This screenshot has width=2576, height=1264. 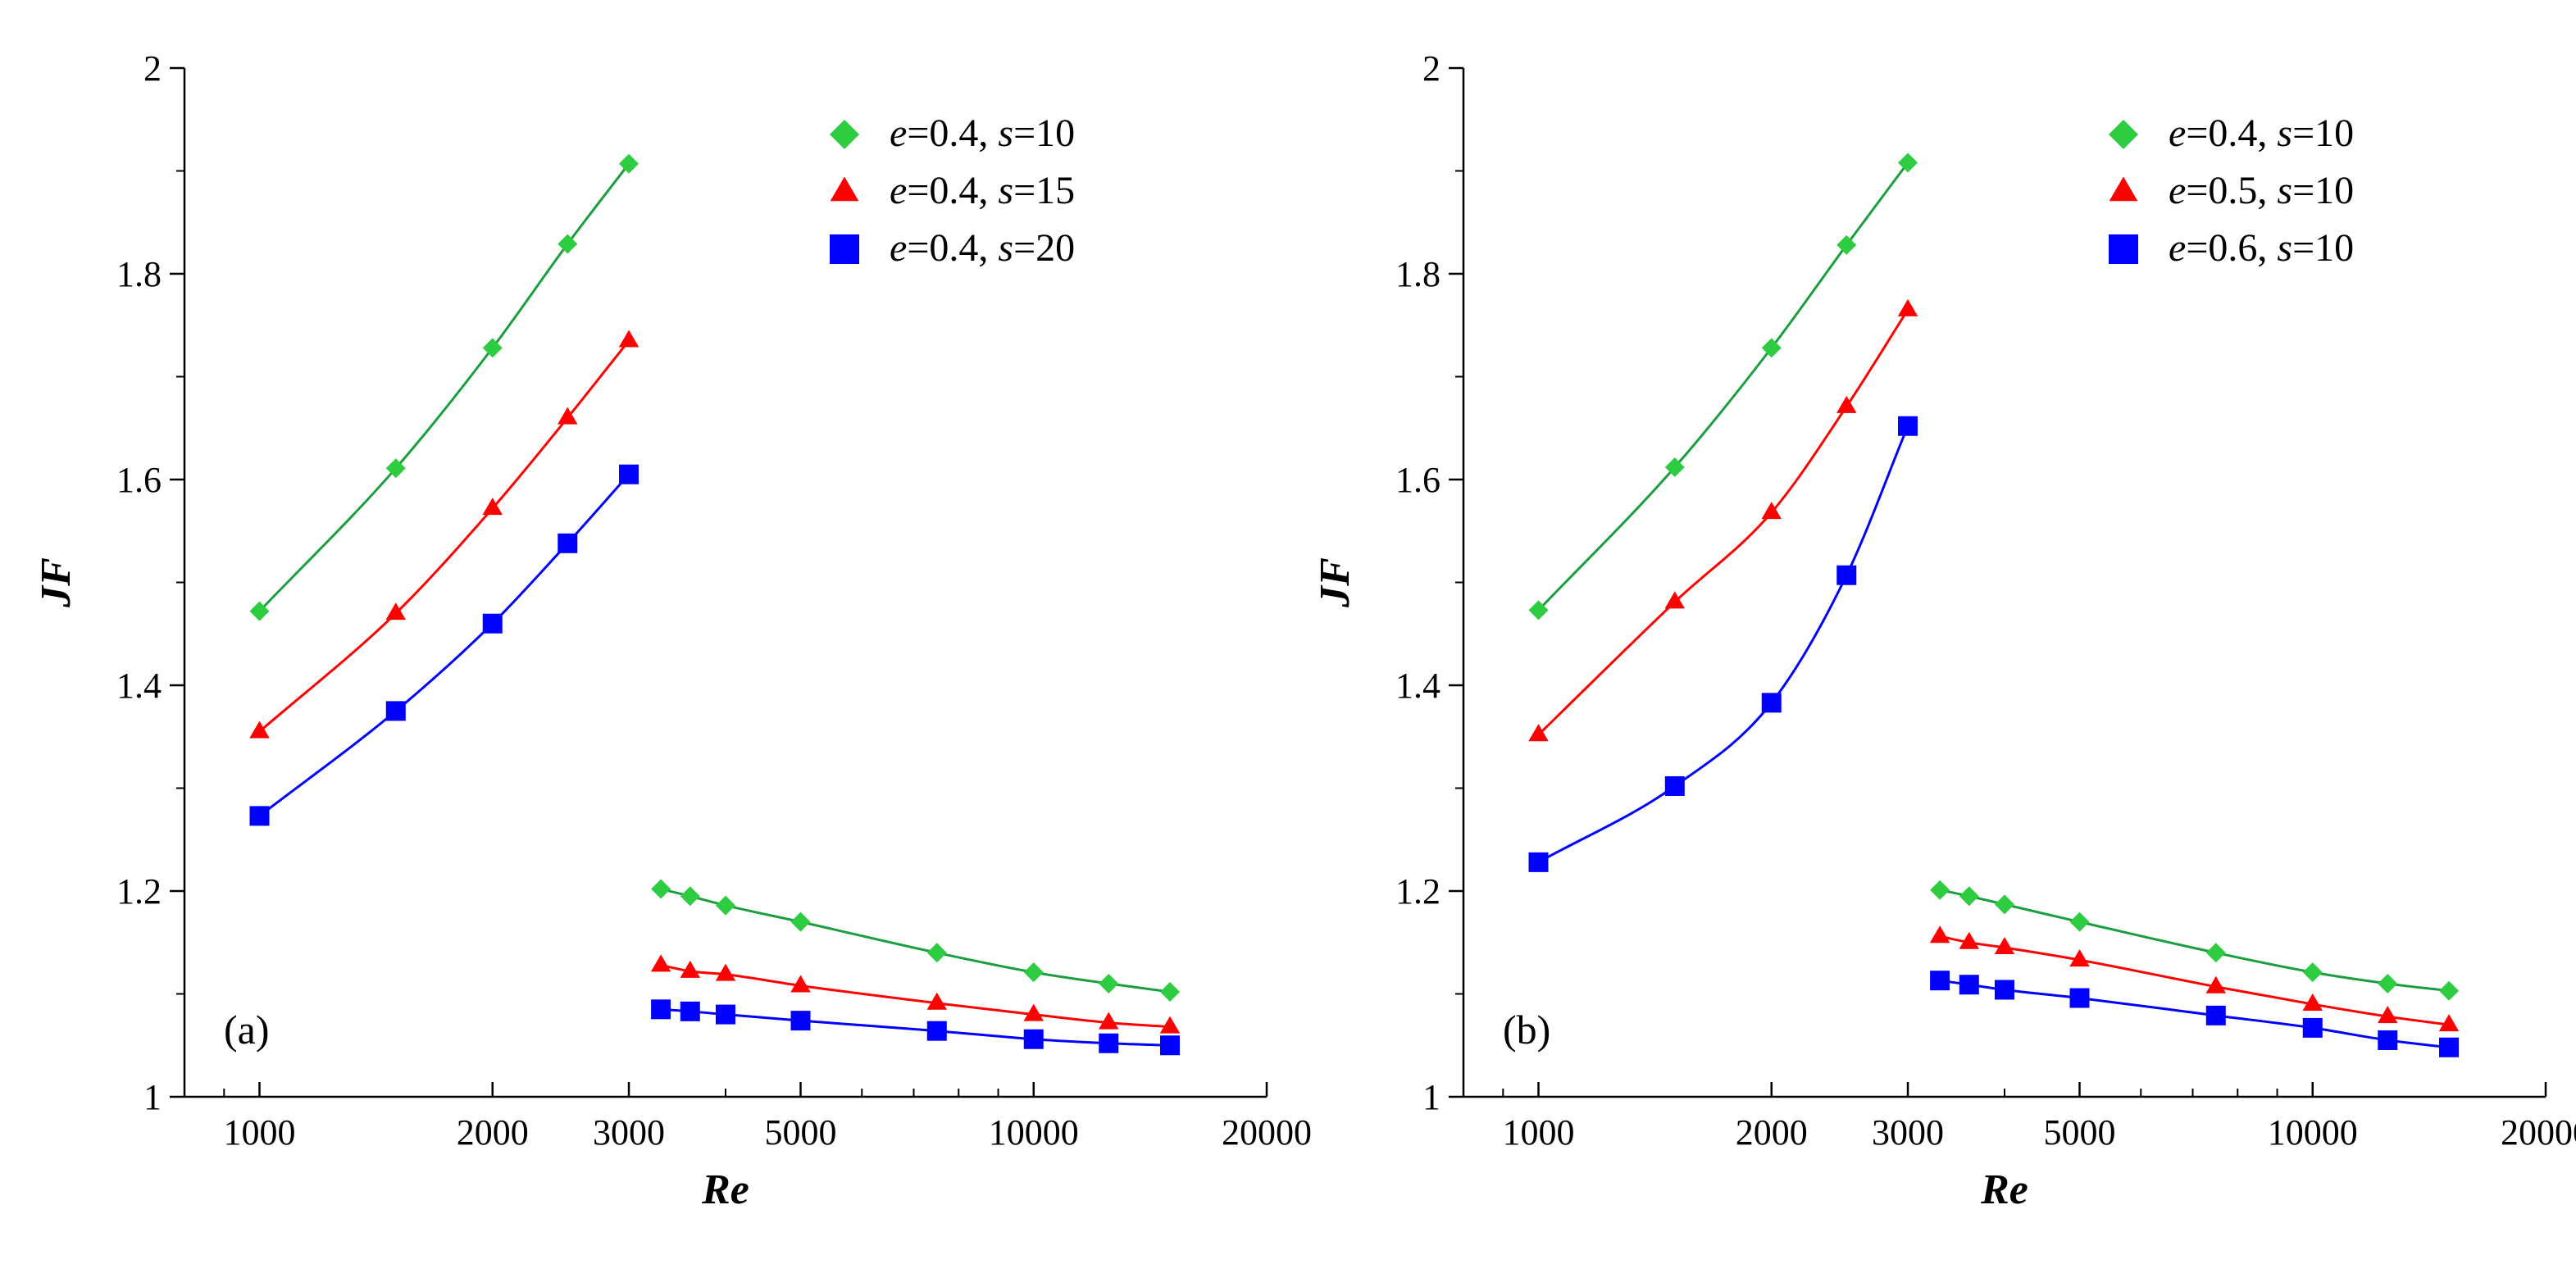 I want to click on legend-e-value: =0.5,, so click(x=2232, y=190).